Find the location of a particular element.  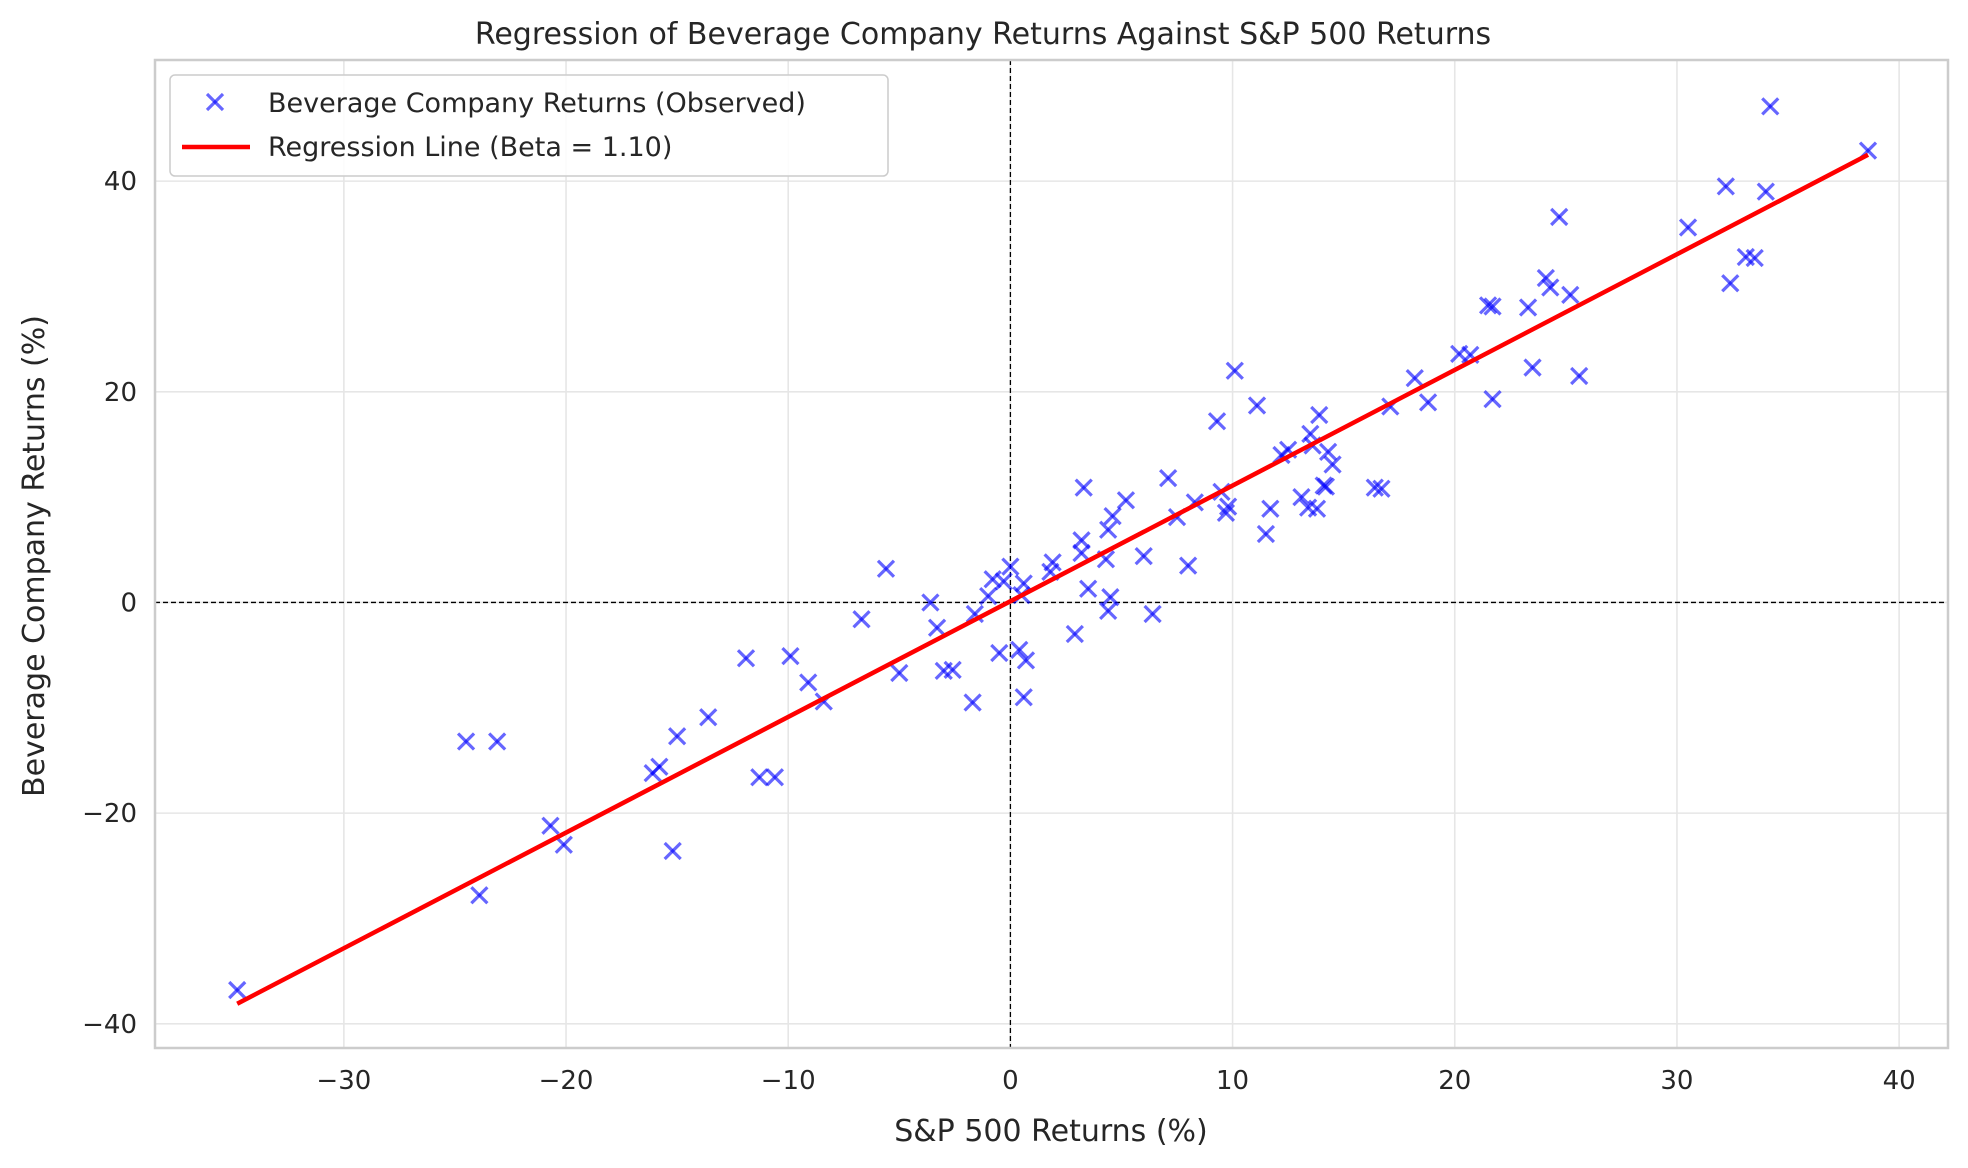

y-axis-label: Beverage Company Returns (%) is located at coordinates (34, 556).